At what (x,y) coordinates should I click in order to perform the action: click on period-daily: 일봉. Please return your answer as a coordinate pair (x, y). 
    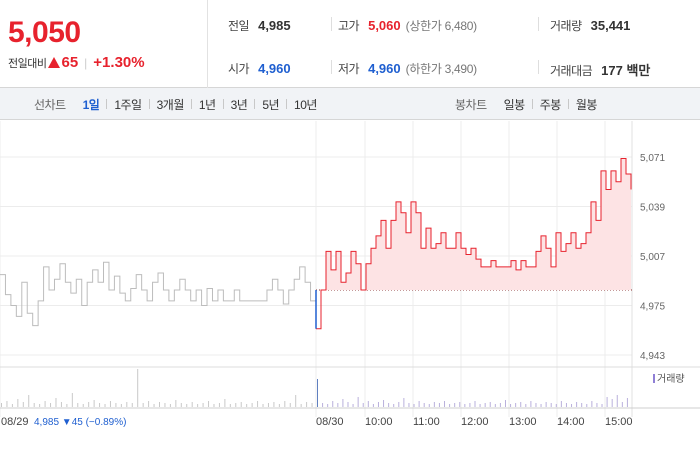
    Looking at the image, I should click on (514, 104).